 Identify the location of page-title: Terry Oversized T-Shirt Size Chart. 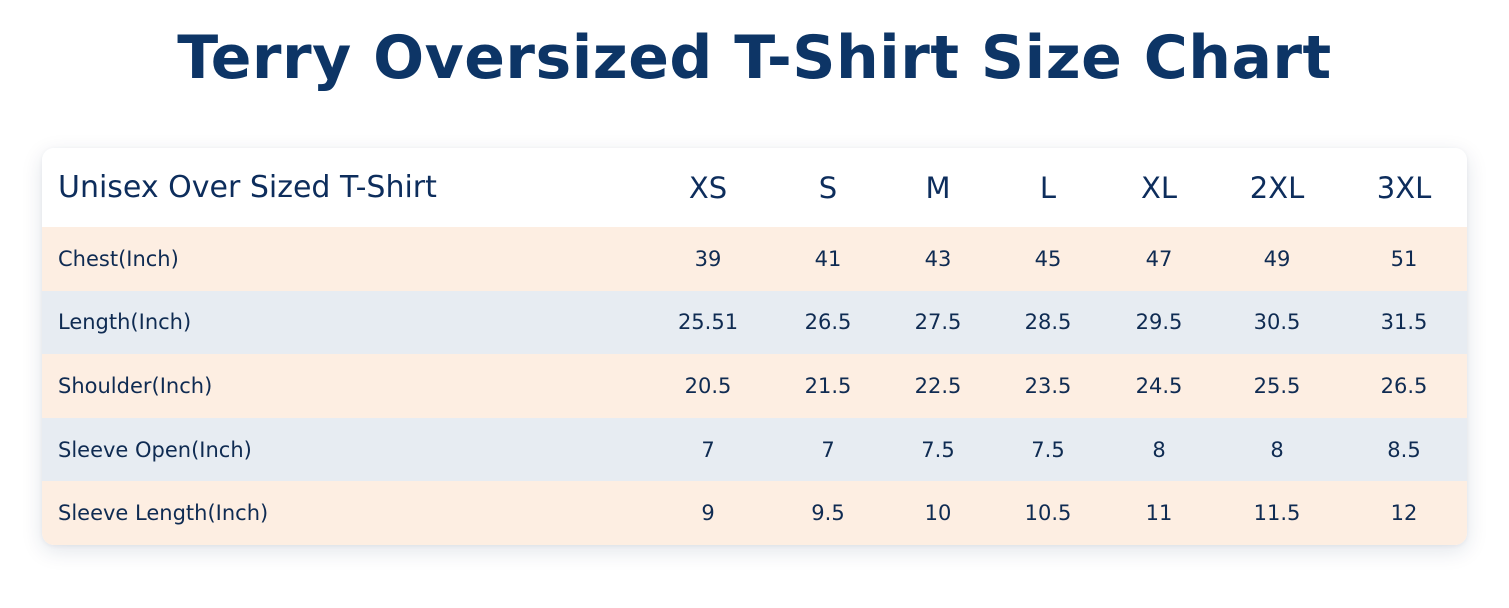
(754, 58).